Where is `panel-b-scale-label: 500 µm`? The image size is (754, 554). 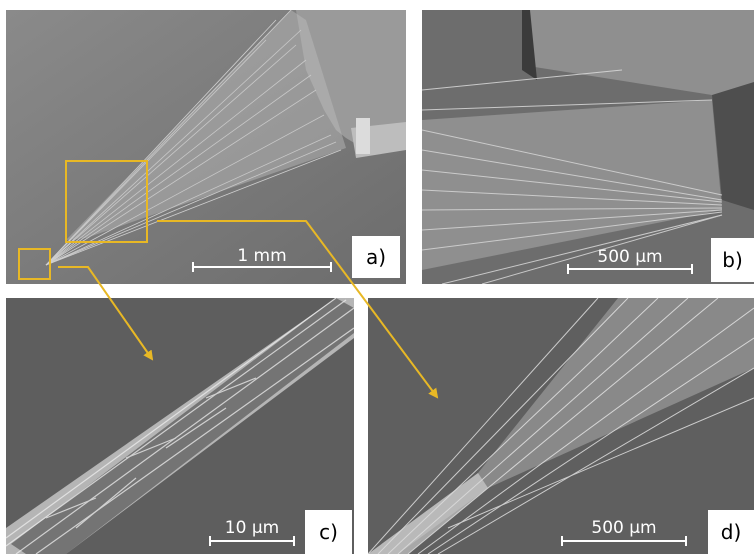
panel-b-scale-label: 500 µm is located at coordinates (630, 257).